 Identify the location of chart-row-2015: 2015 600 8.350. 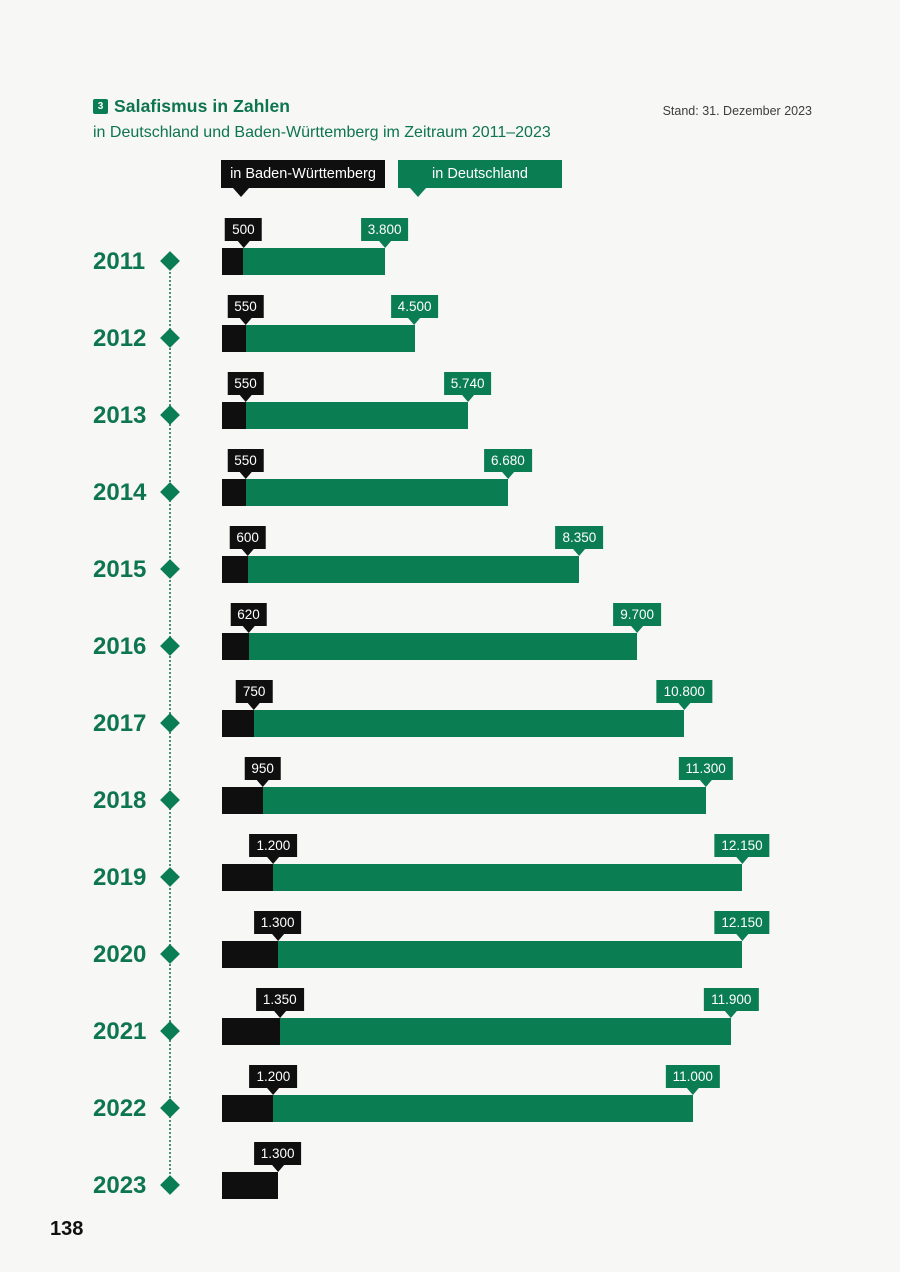
(450, 555).